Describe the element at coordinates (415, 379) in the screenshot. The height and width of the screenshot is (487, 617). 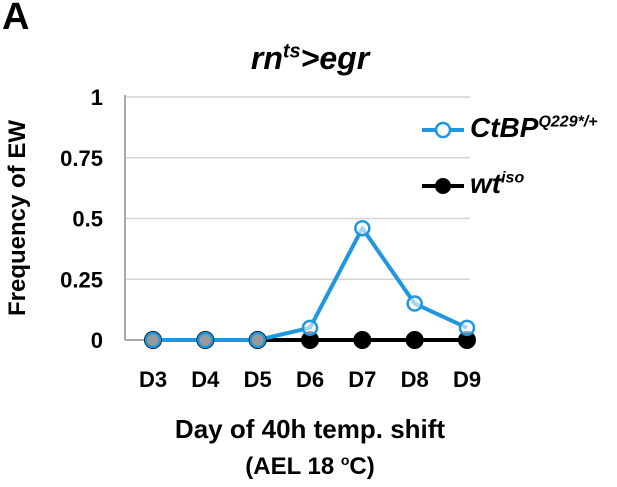
I see `x-tick-label: D8` at that location.